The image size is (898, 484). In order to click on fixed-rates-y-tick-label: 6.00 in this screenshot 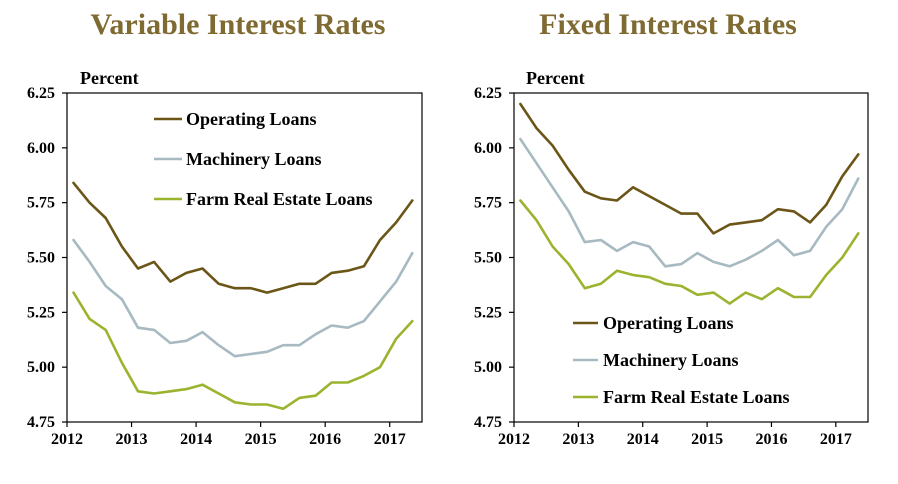, I will do `click(488, 148)`.